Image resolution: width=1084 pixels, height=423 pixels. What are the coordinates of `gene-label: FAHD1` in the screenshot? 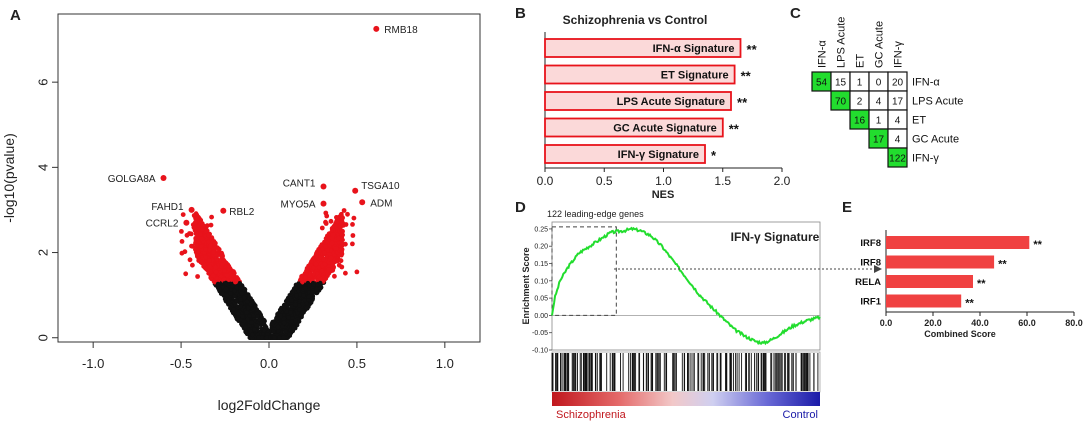 It's located at (167, 207).